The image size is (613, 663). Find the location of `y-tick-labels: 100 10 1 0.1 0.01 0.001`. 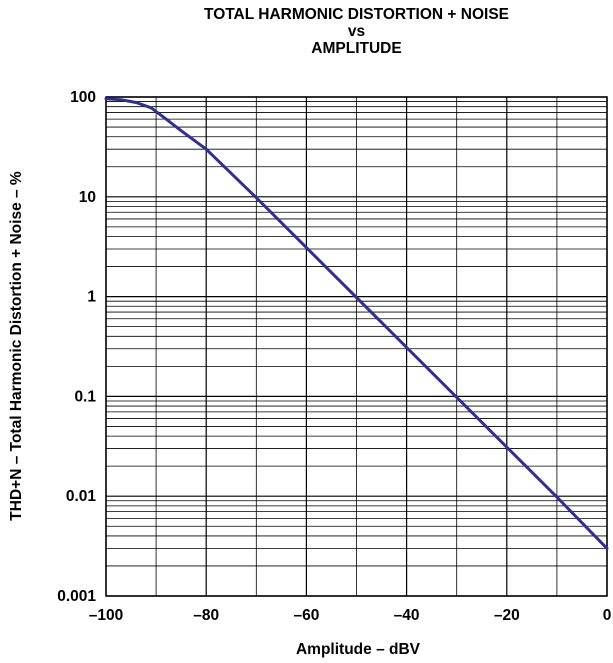

y-tick-labels: 100 10 1 0.1 0.01 0.001 is located at coordinates (76, 347).